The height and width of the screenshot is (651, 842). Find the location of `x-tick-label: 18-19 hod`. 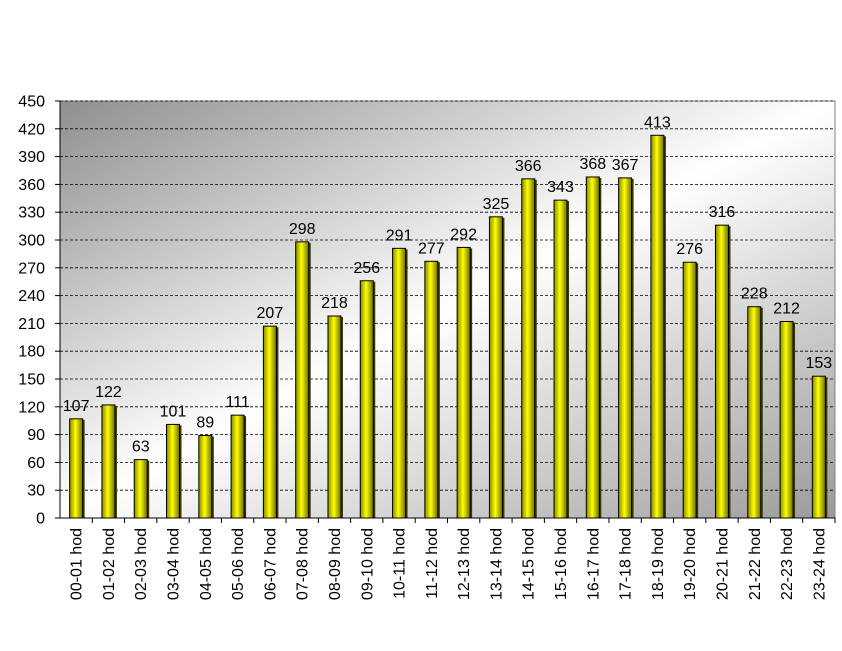

x-tick-label: 18-19 hod is located at coordinates (658, 564).